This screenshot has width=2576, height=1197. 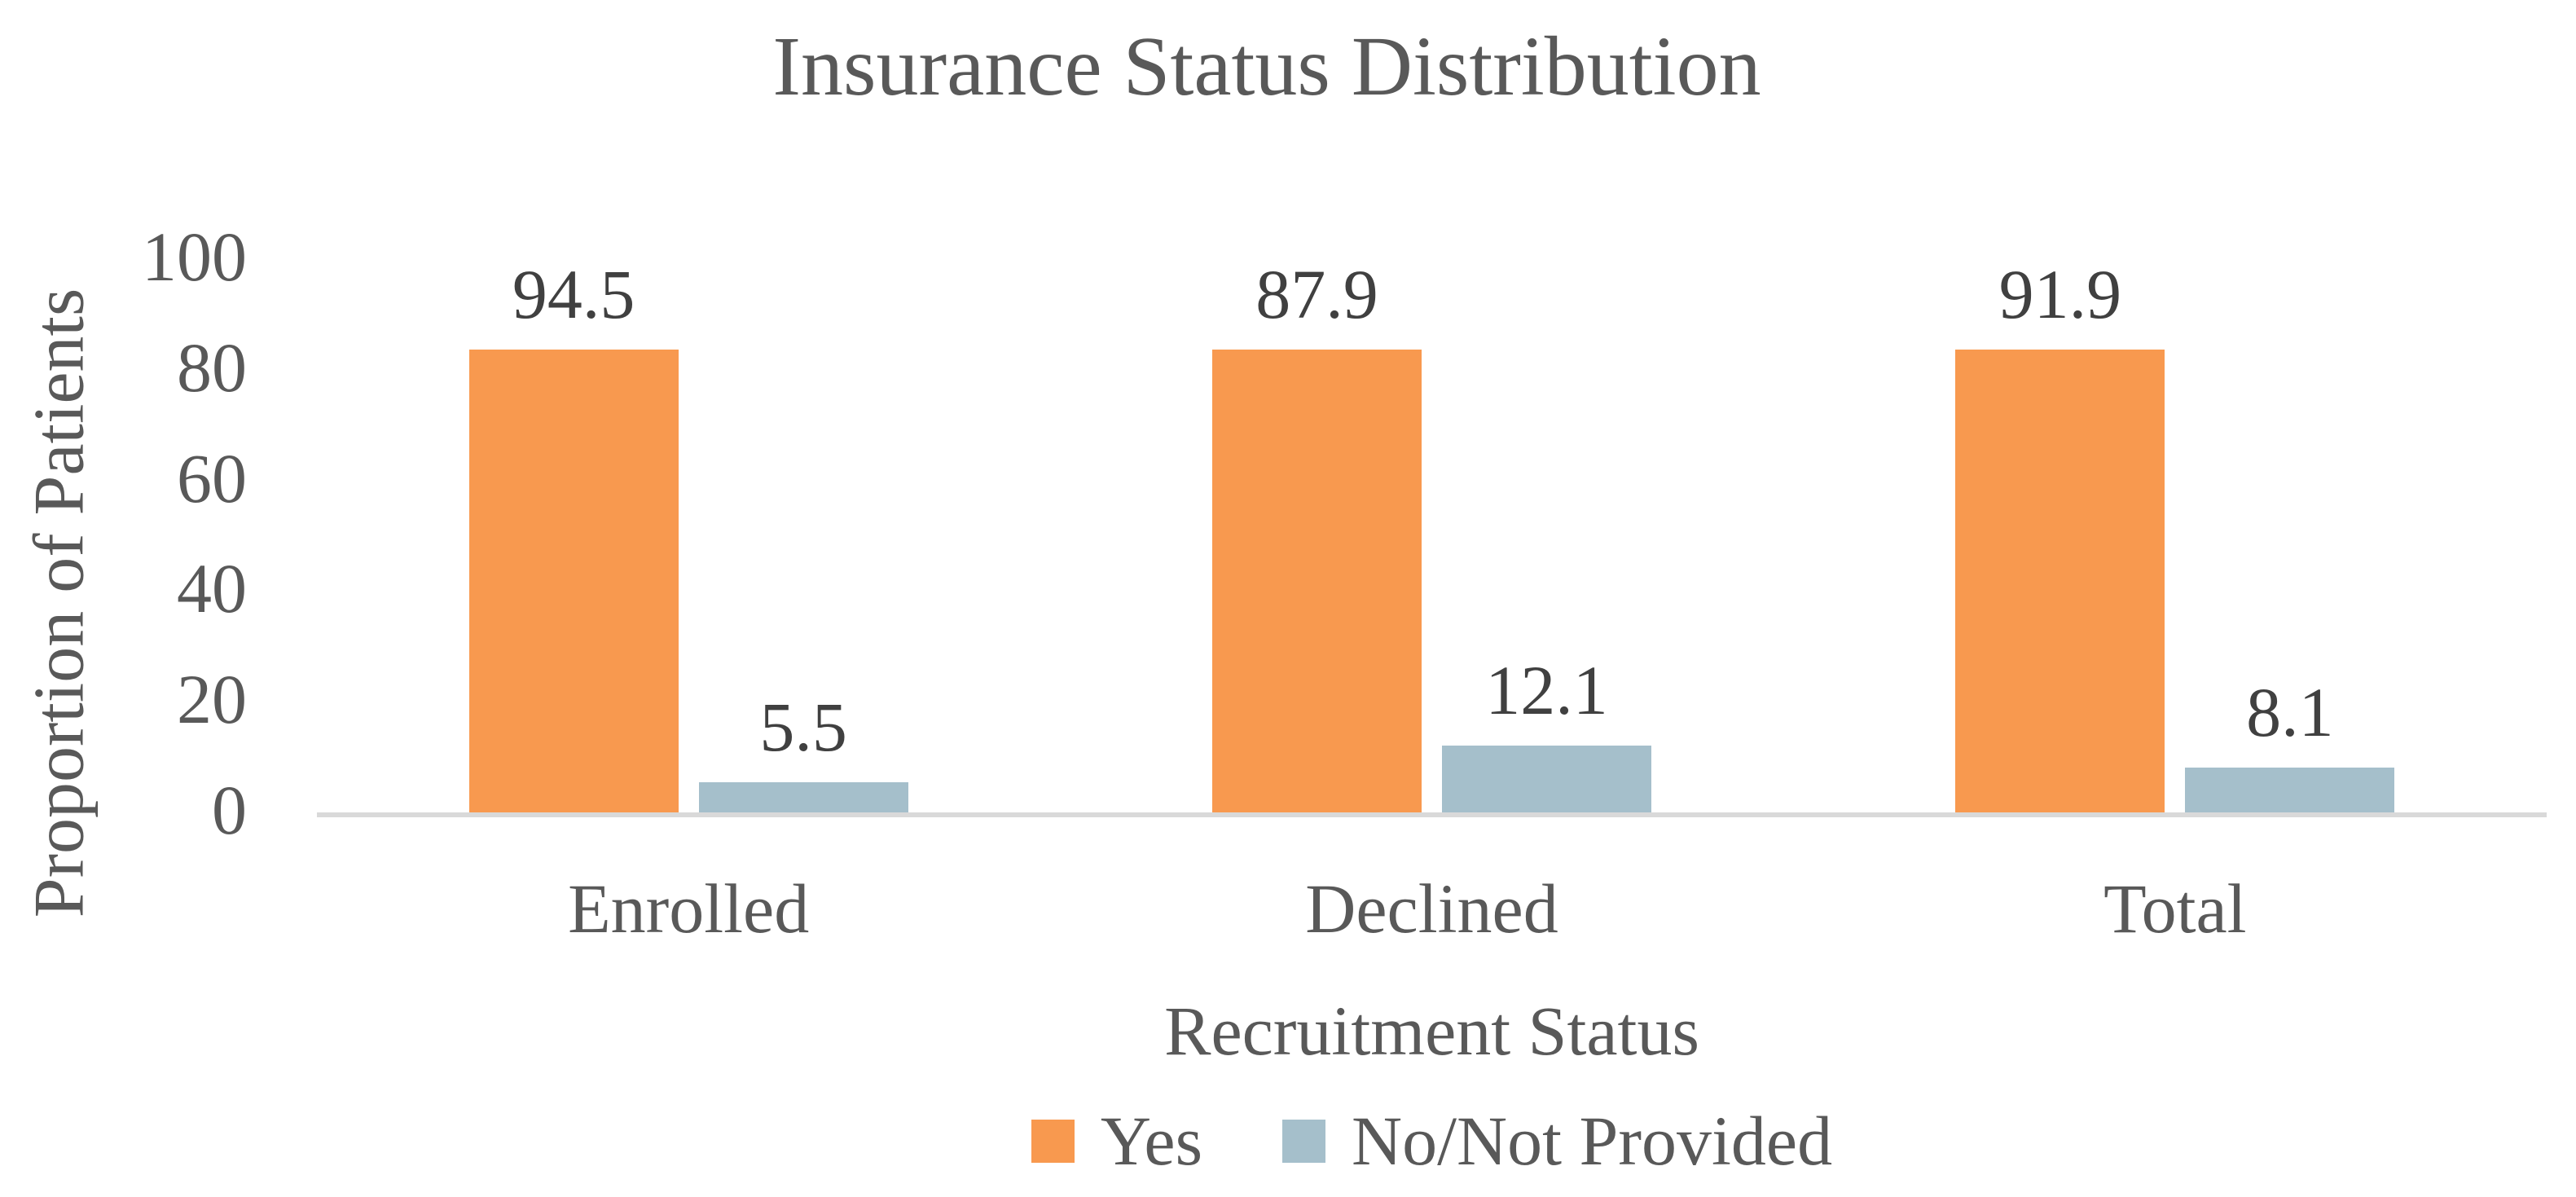 I want to click on bar-wrap: 91.9, so click(x=2060, y=535).